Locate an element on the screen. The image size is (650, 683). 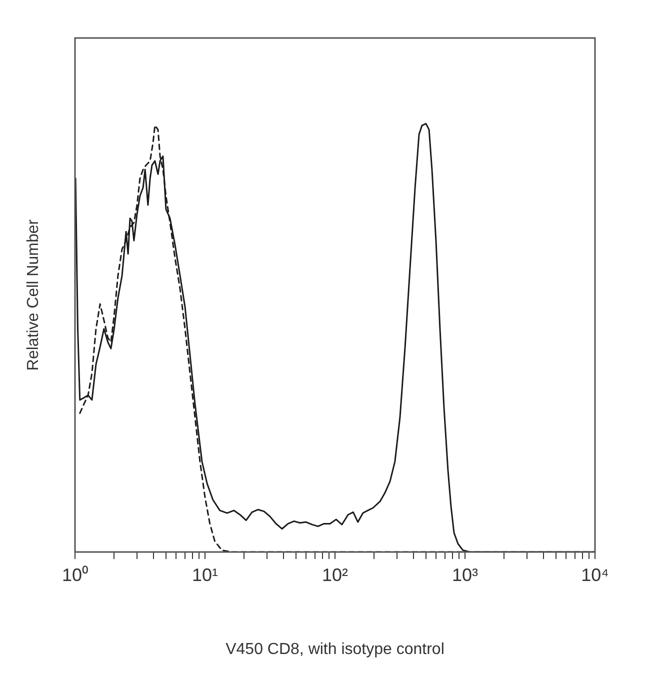
x-tick-label: 10⁴ is located at coordinates (595, 574).